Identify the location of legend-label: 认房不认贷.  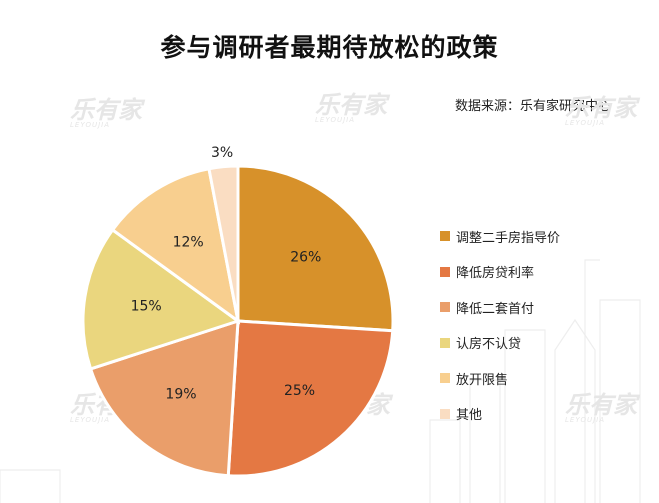
(489, 344).